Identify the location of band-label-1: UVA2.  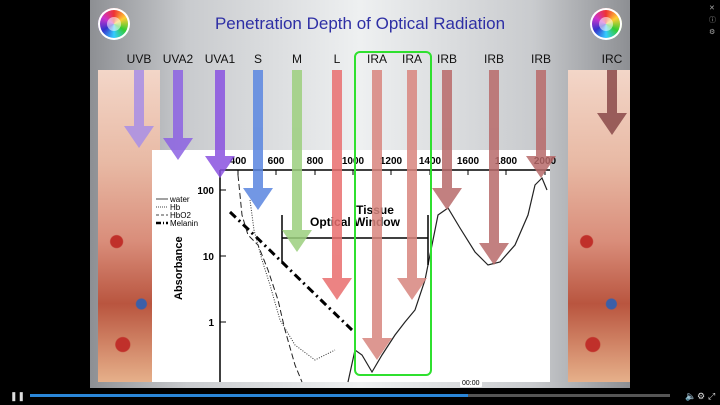
(178, 59).